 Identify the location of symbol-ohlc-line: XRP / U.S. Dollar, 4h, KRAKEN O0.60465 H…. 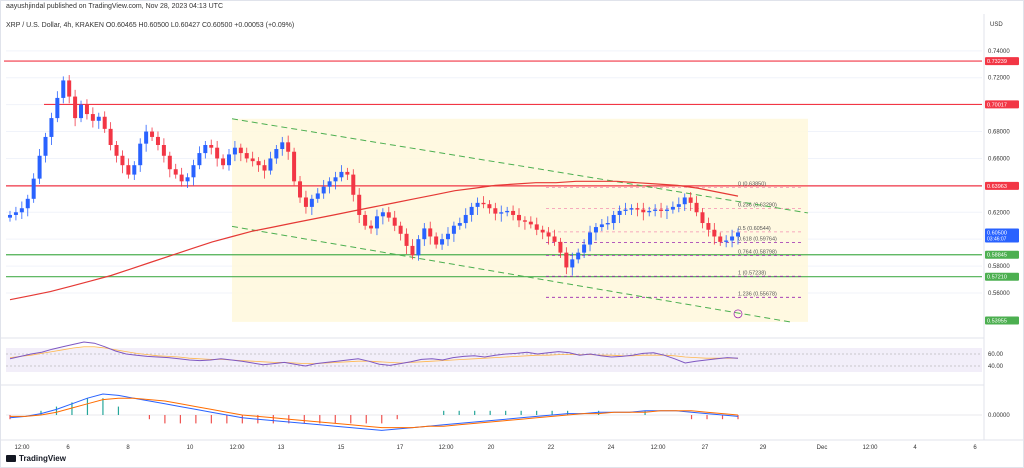
(150, 25).